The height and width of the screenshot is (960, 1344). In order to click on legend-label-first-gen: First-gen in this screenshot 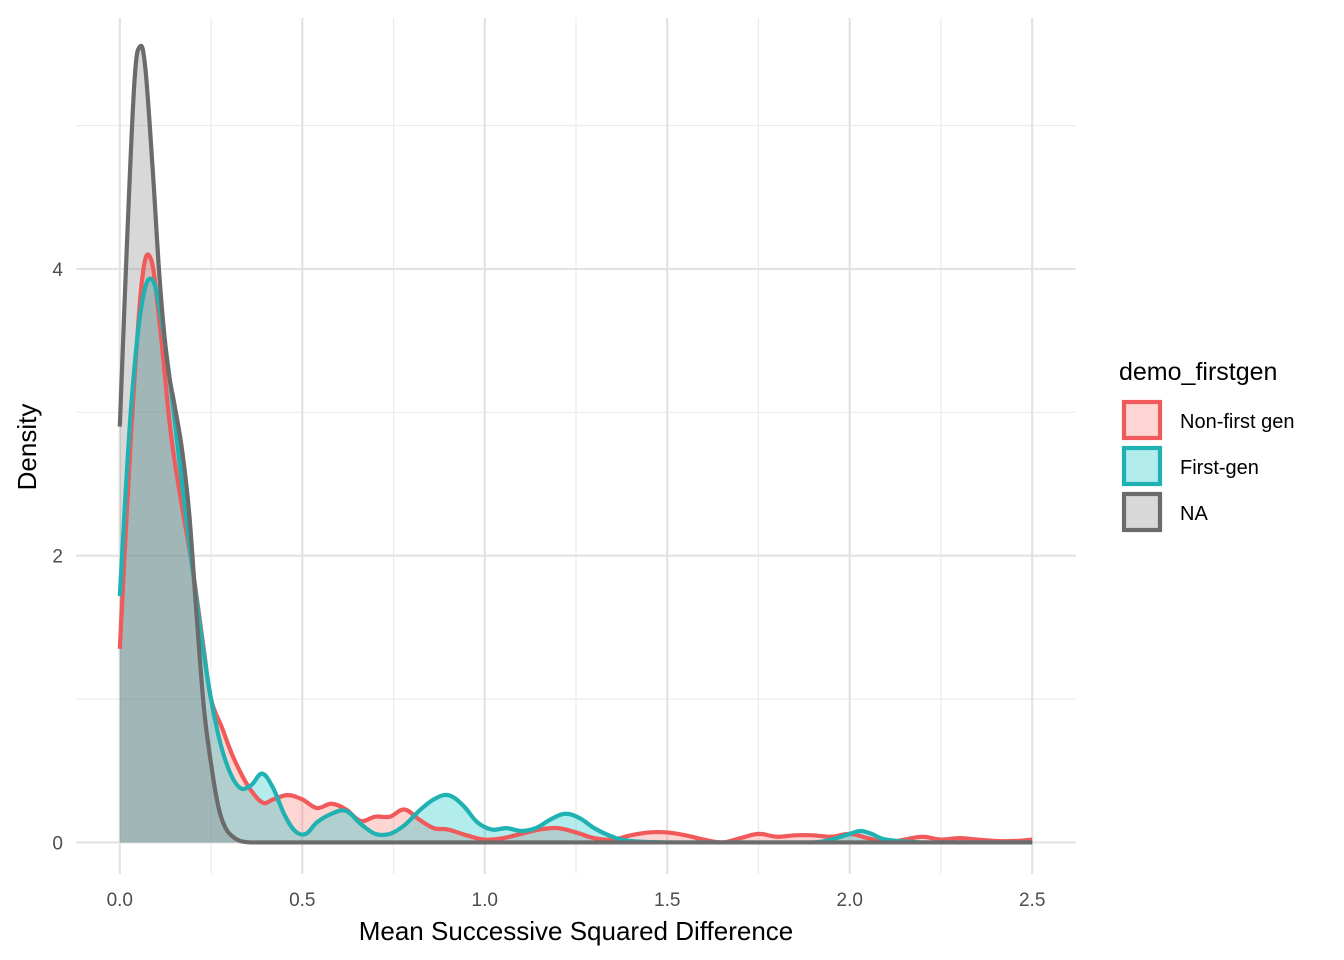, I will do `click(1219, 468)`.